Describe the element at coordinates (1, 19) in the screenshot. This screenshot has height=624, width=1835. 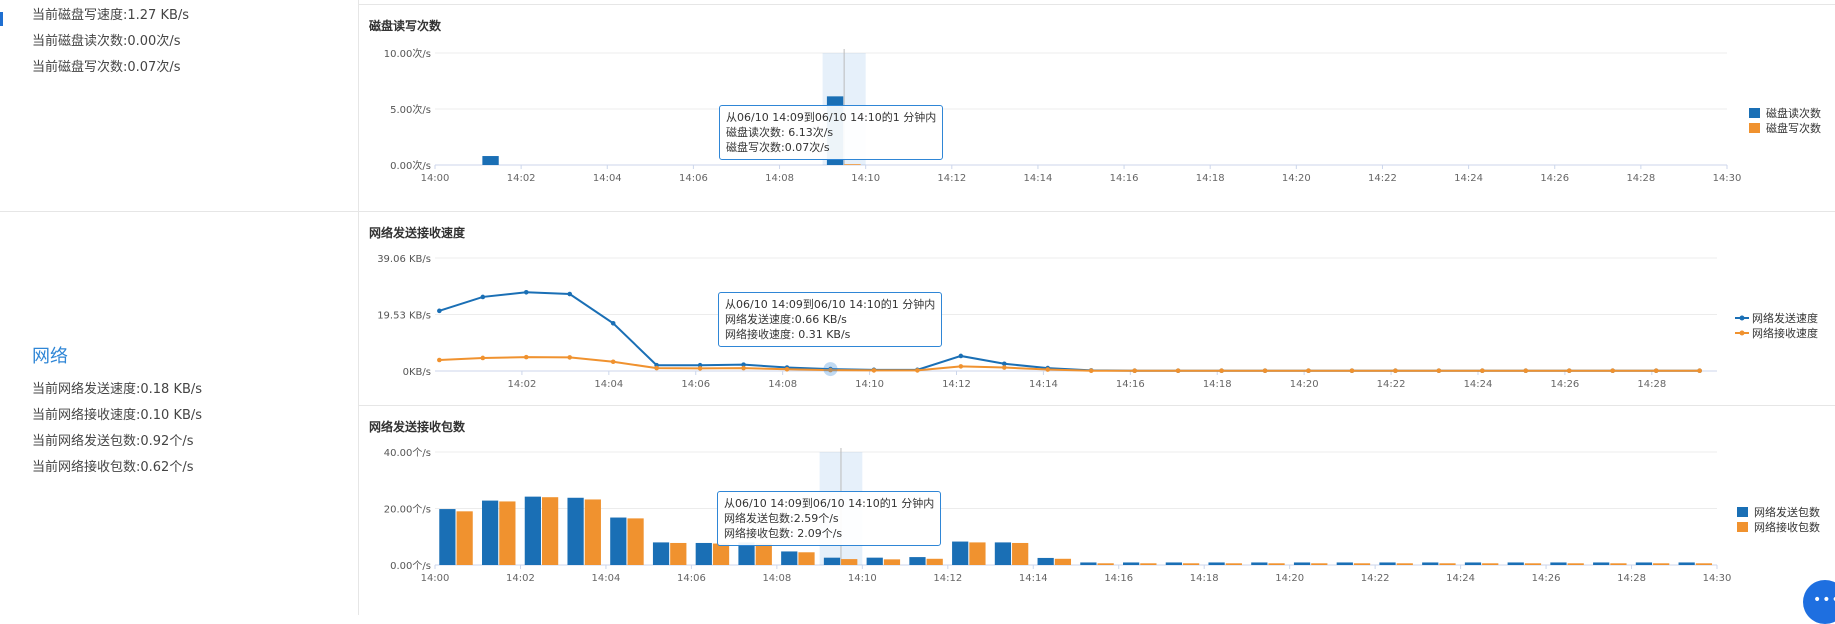
I see `active-indicator` at that location.